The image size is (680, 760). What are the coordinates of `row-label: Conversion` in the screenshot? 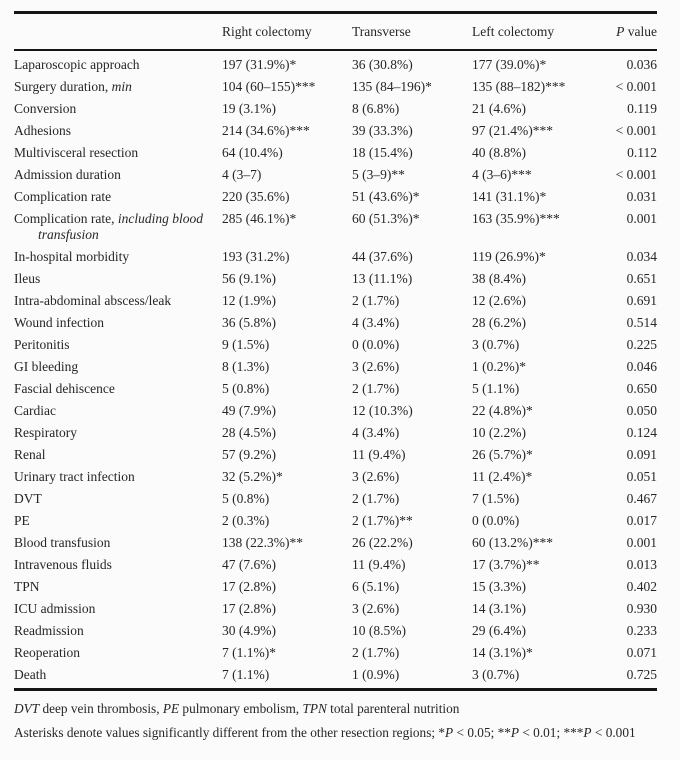 It's located at (45, 108).